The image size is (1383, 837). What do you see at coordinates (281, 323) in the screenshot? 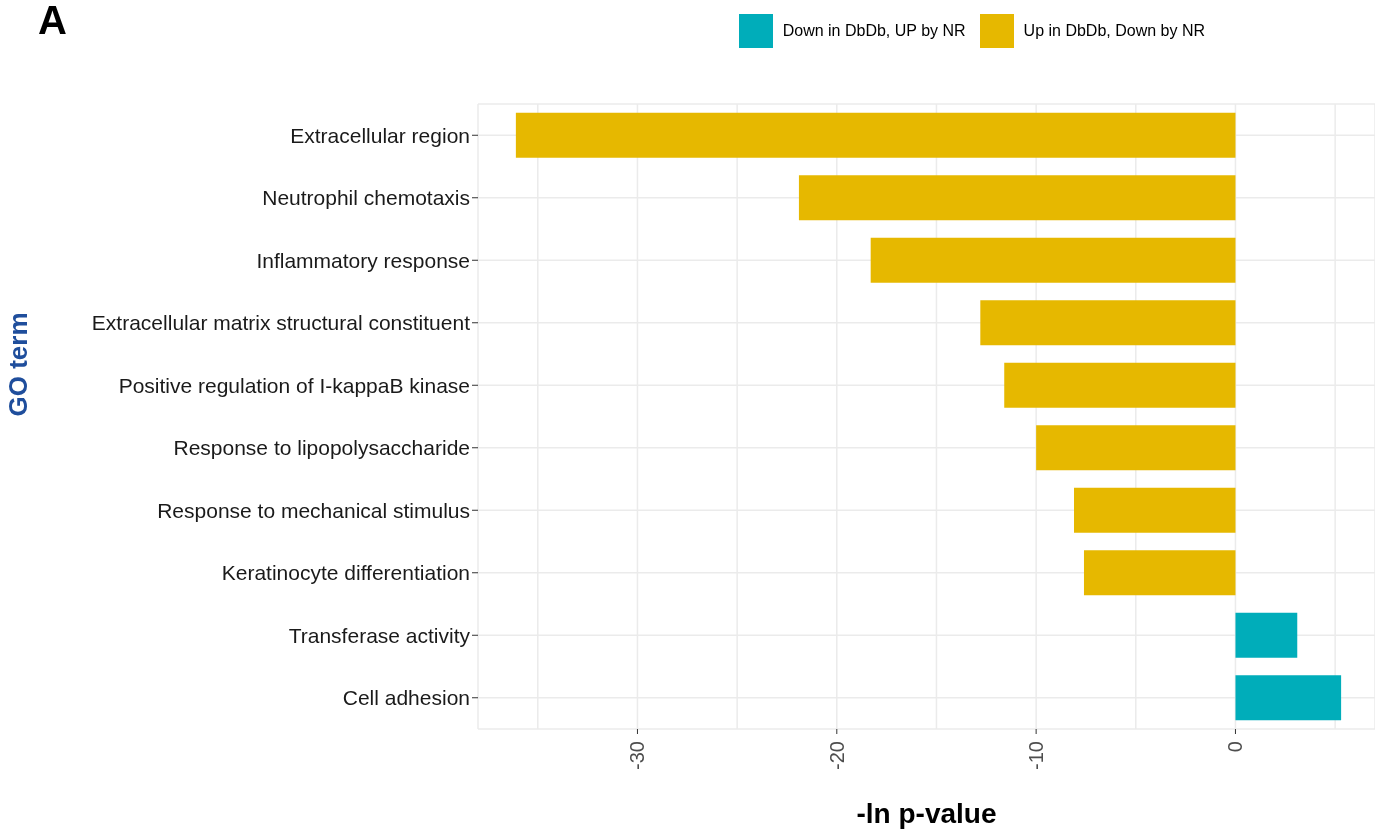
I see `y-tick-label: Extracellular matrix structural constituent` at bounding box center [281, 323].